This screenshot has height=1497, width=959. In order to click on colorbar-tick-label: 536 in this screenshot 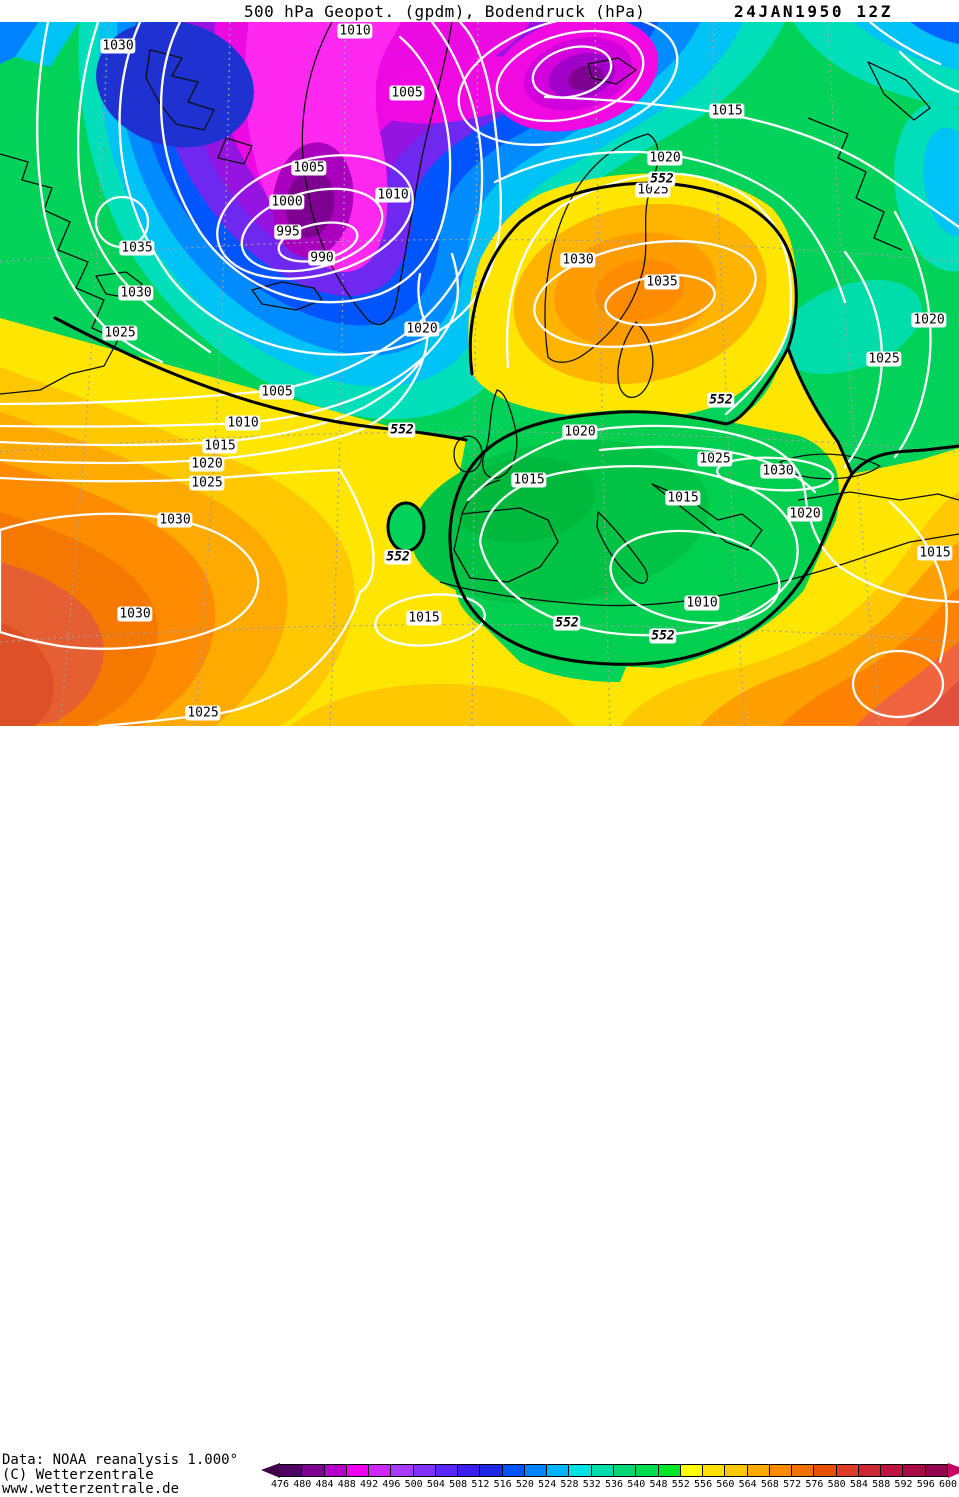, I will do `click(614, 1484)`.